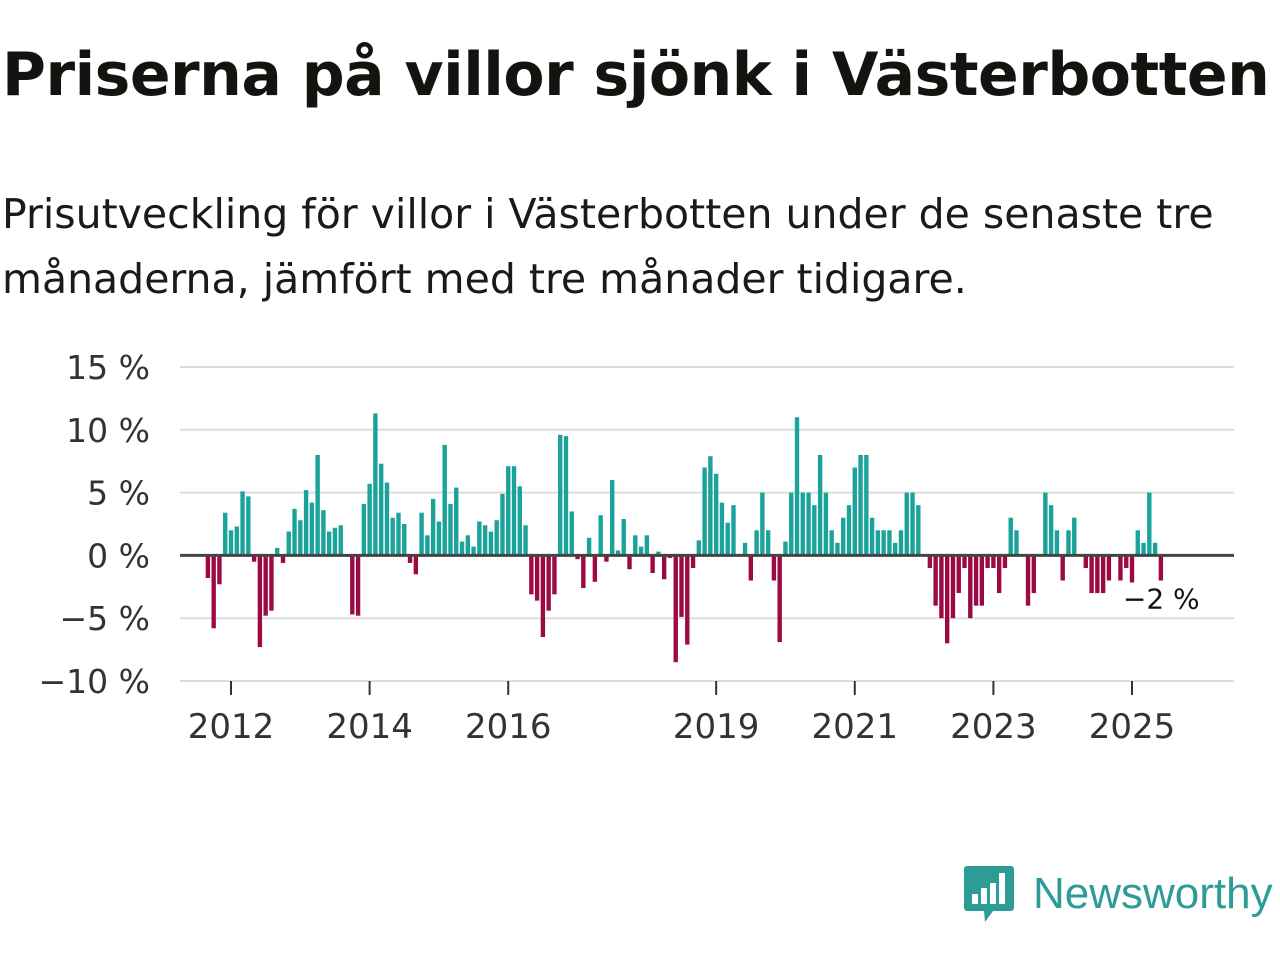  What do you see at coordinates (716, 727) in the screenshot?
I see `x-tick-label: 2019` at bounding box center [716, 727].